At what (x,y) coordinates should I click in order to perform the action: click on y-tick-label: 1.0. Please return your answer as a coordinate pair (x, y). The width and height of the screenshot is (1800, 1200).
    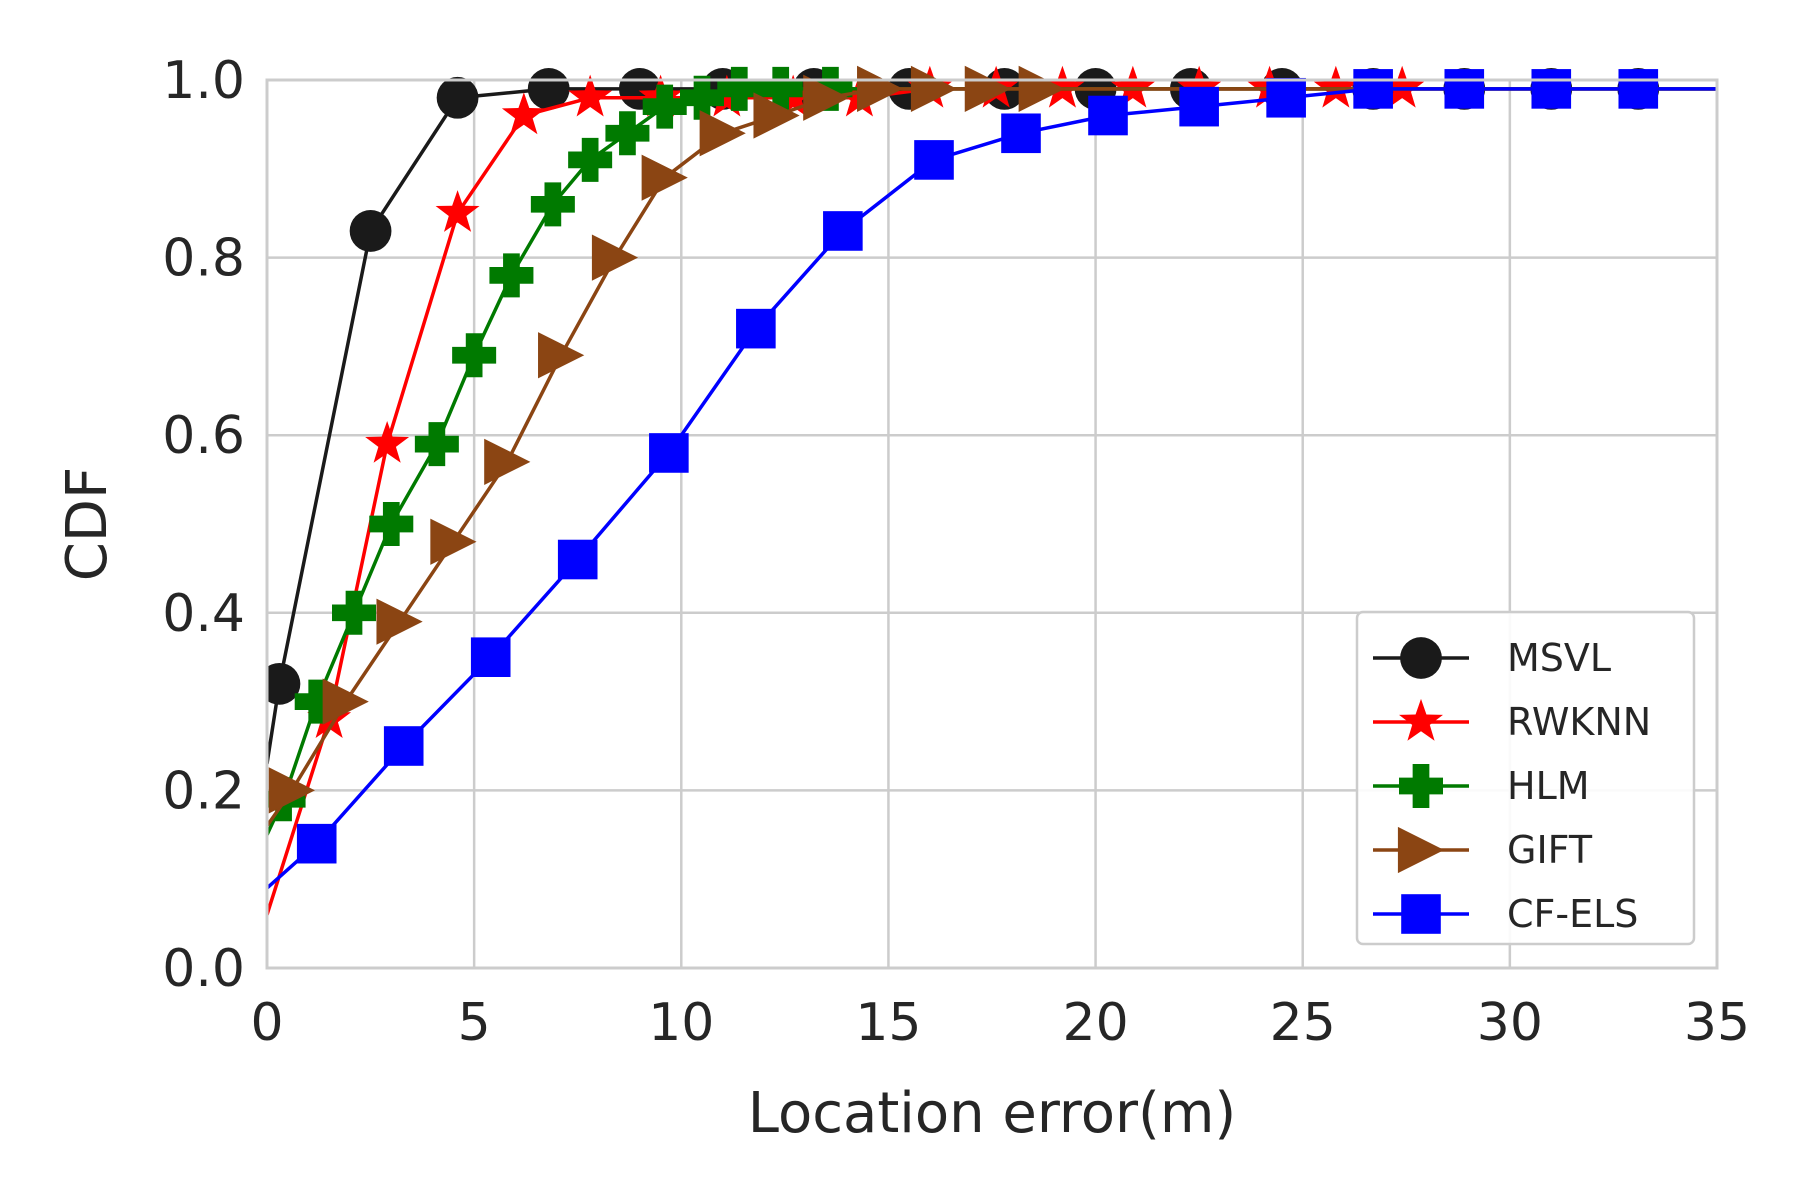
    Looking at the image, I should click on (203, 81).